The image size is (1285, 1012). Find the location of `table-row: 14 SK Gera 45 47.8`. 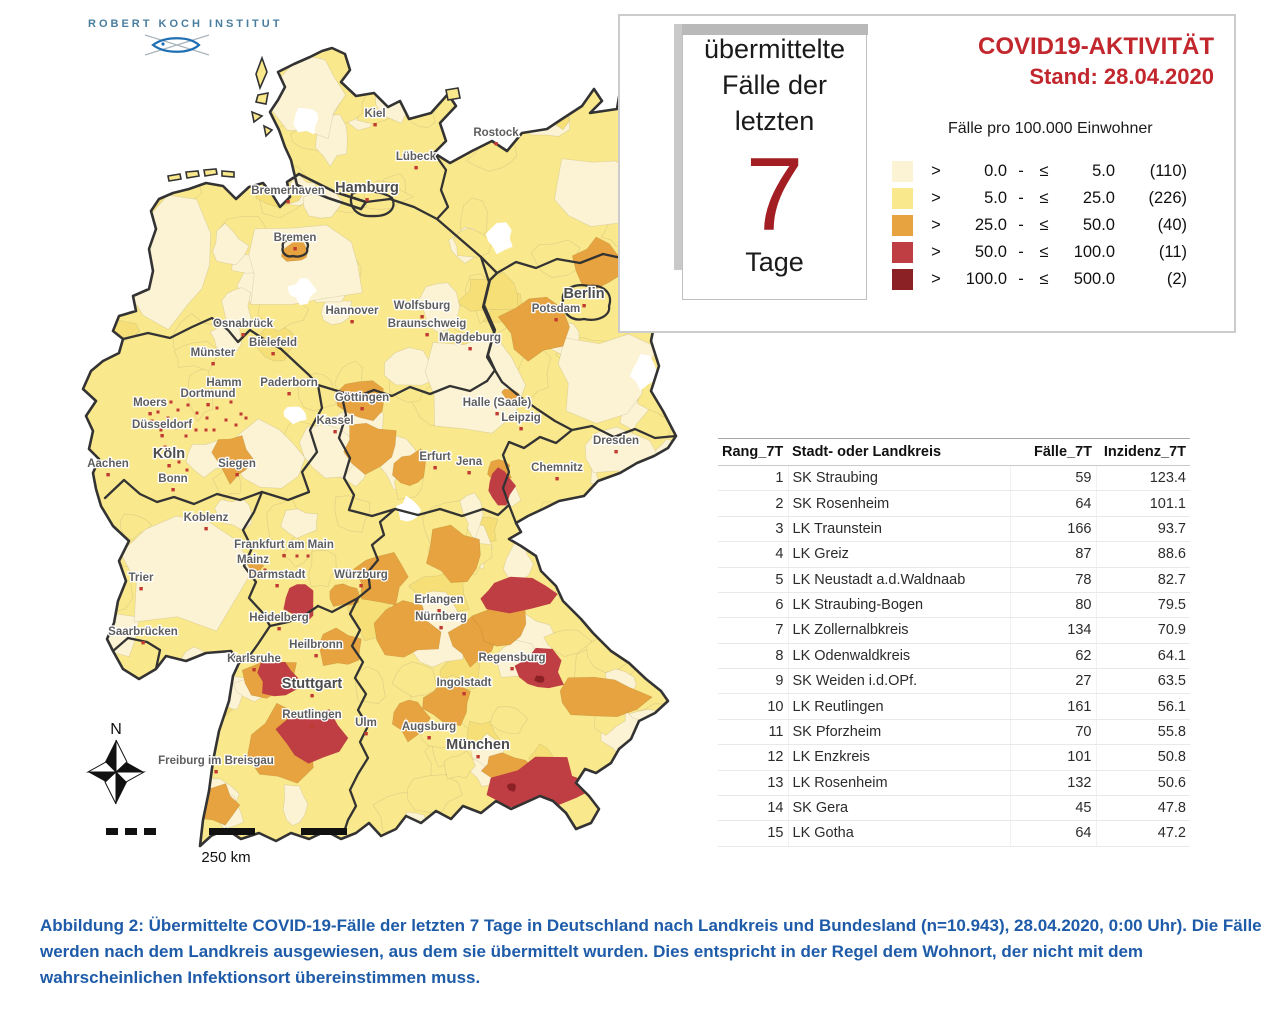

table-row: 14 SK Gera 45 47.8 is located at coordinates (954, 808).